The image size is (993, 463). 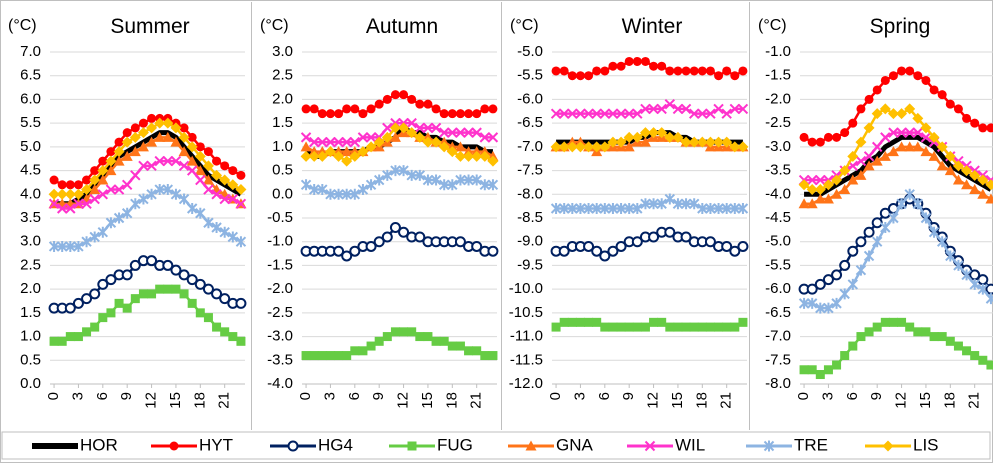 I want to click on y-tick-label: 1.5, so click(x=30, y=312).